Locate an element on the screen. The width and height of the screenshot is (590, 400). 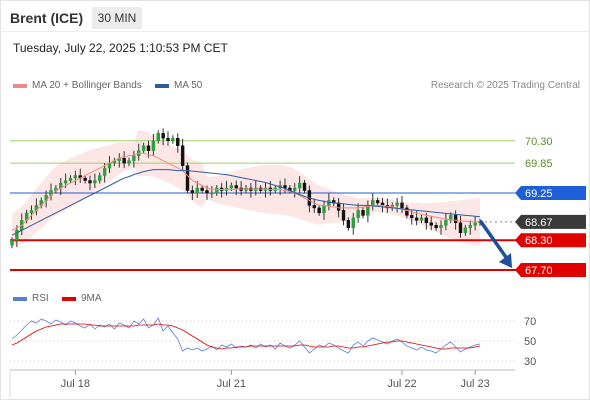
timeframe-button: 30 MIN is located at coordinates (117, 18).